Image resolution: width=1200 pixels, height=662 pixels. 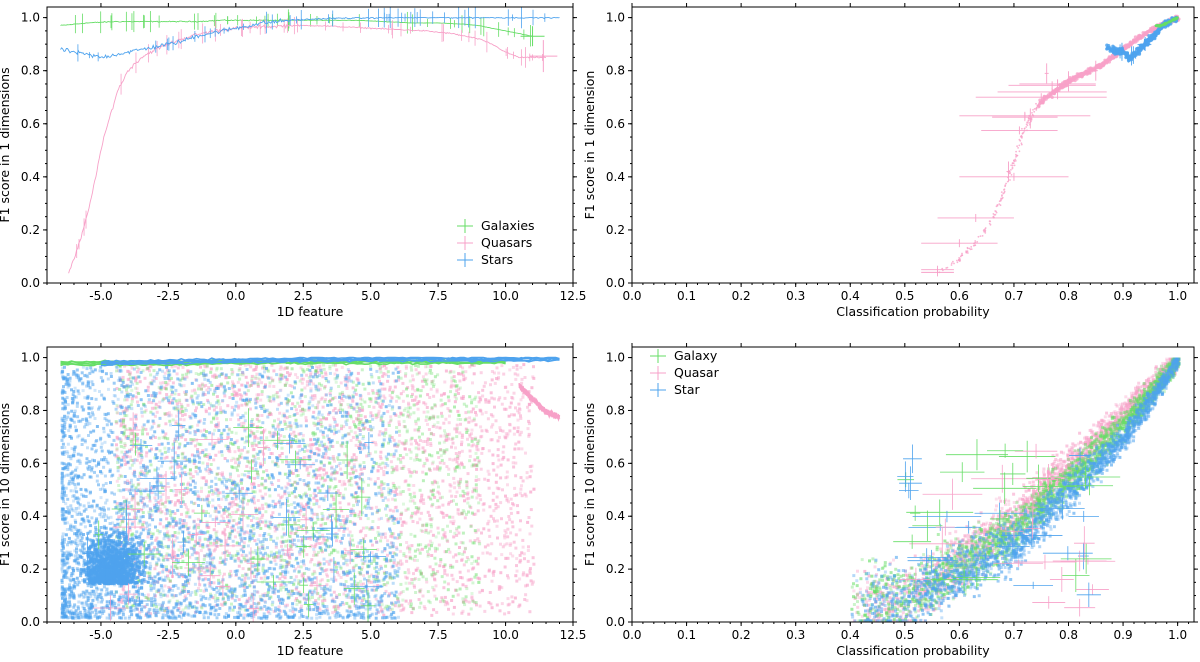 I want to click on quasar-error-bar, so click(x=937, y=269).